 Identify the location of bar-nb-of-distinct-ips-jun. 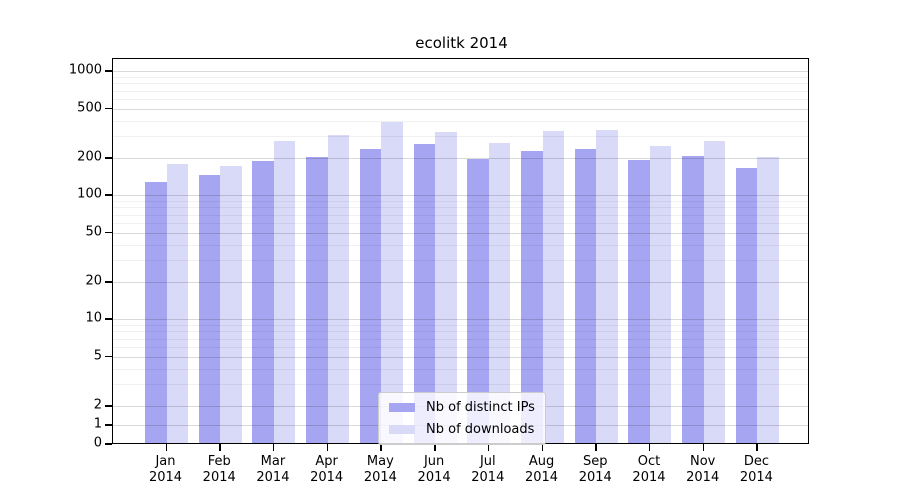
(424, 293).